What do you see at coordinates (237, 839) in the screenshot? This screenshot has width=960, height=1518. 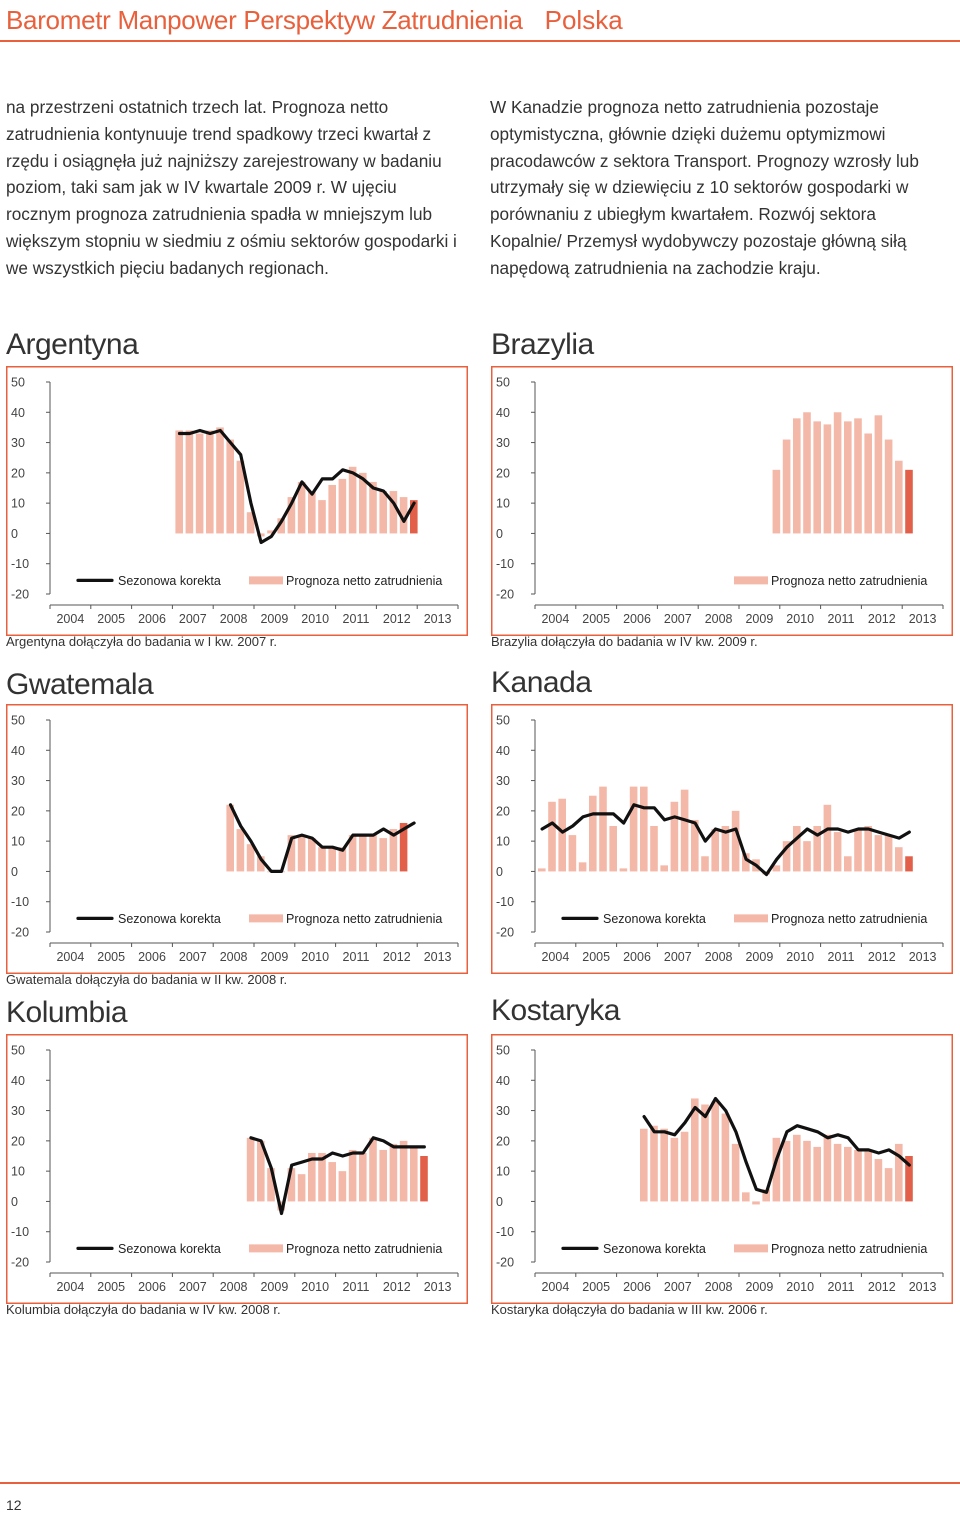 I see `chart-frame` at bounding box center [237, 839].